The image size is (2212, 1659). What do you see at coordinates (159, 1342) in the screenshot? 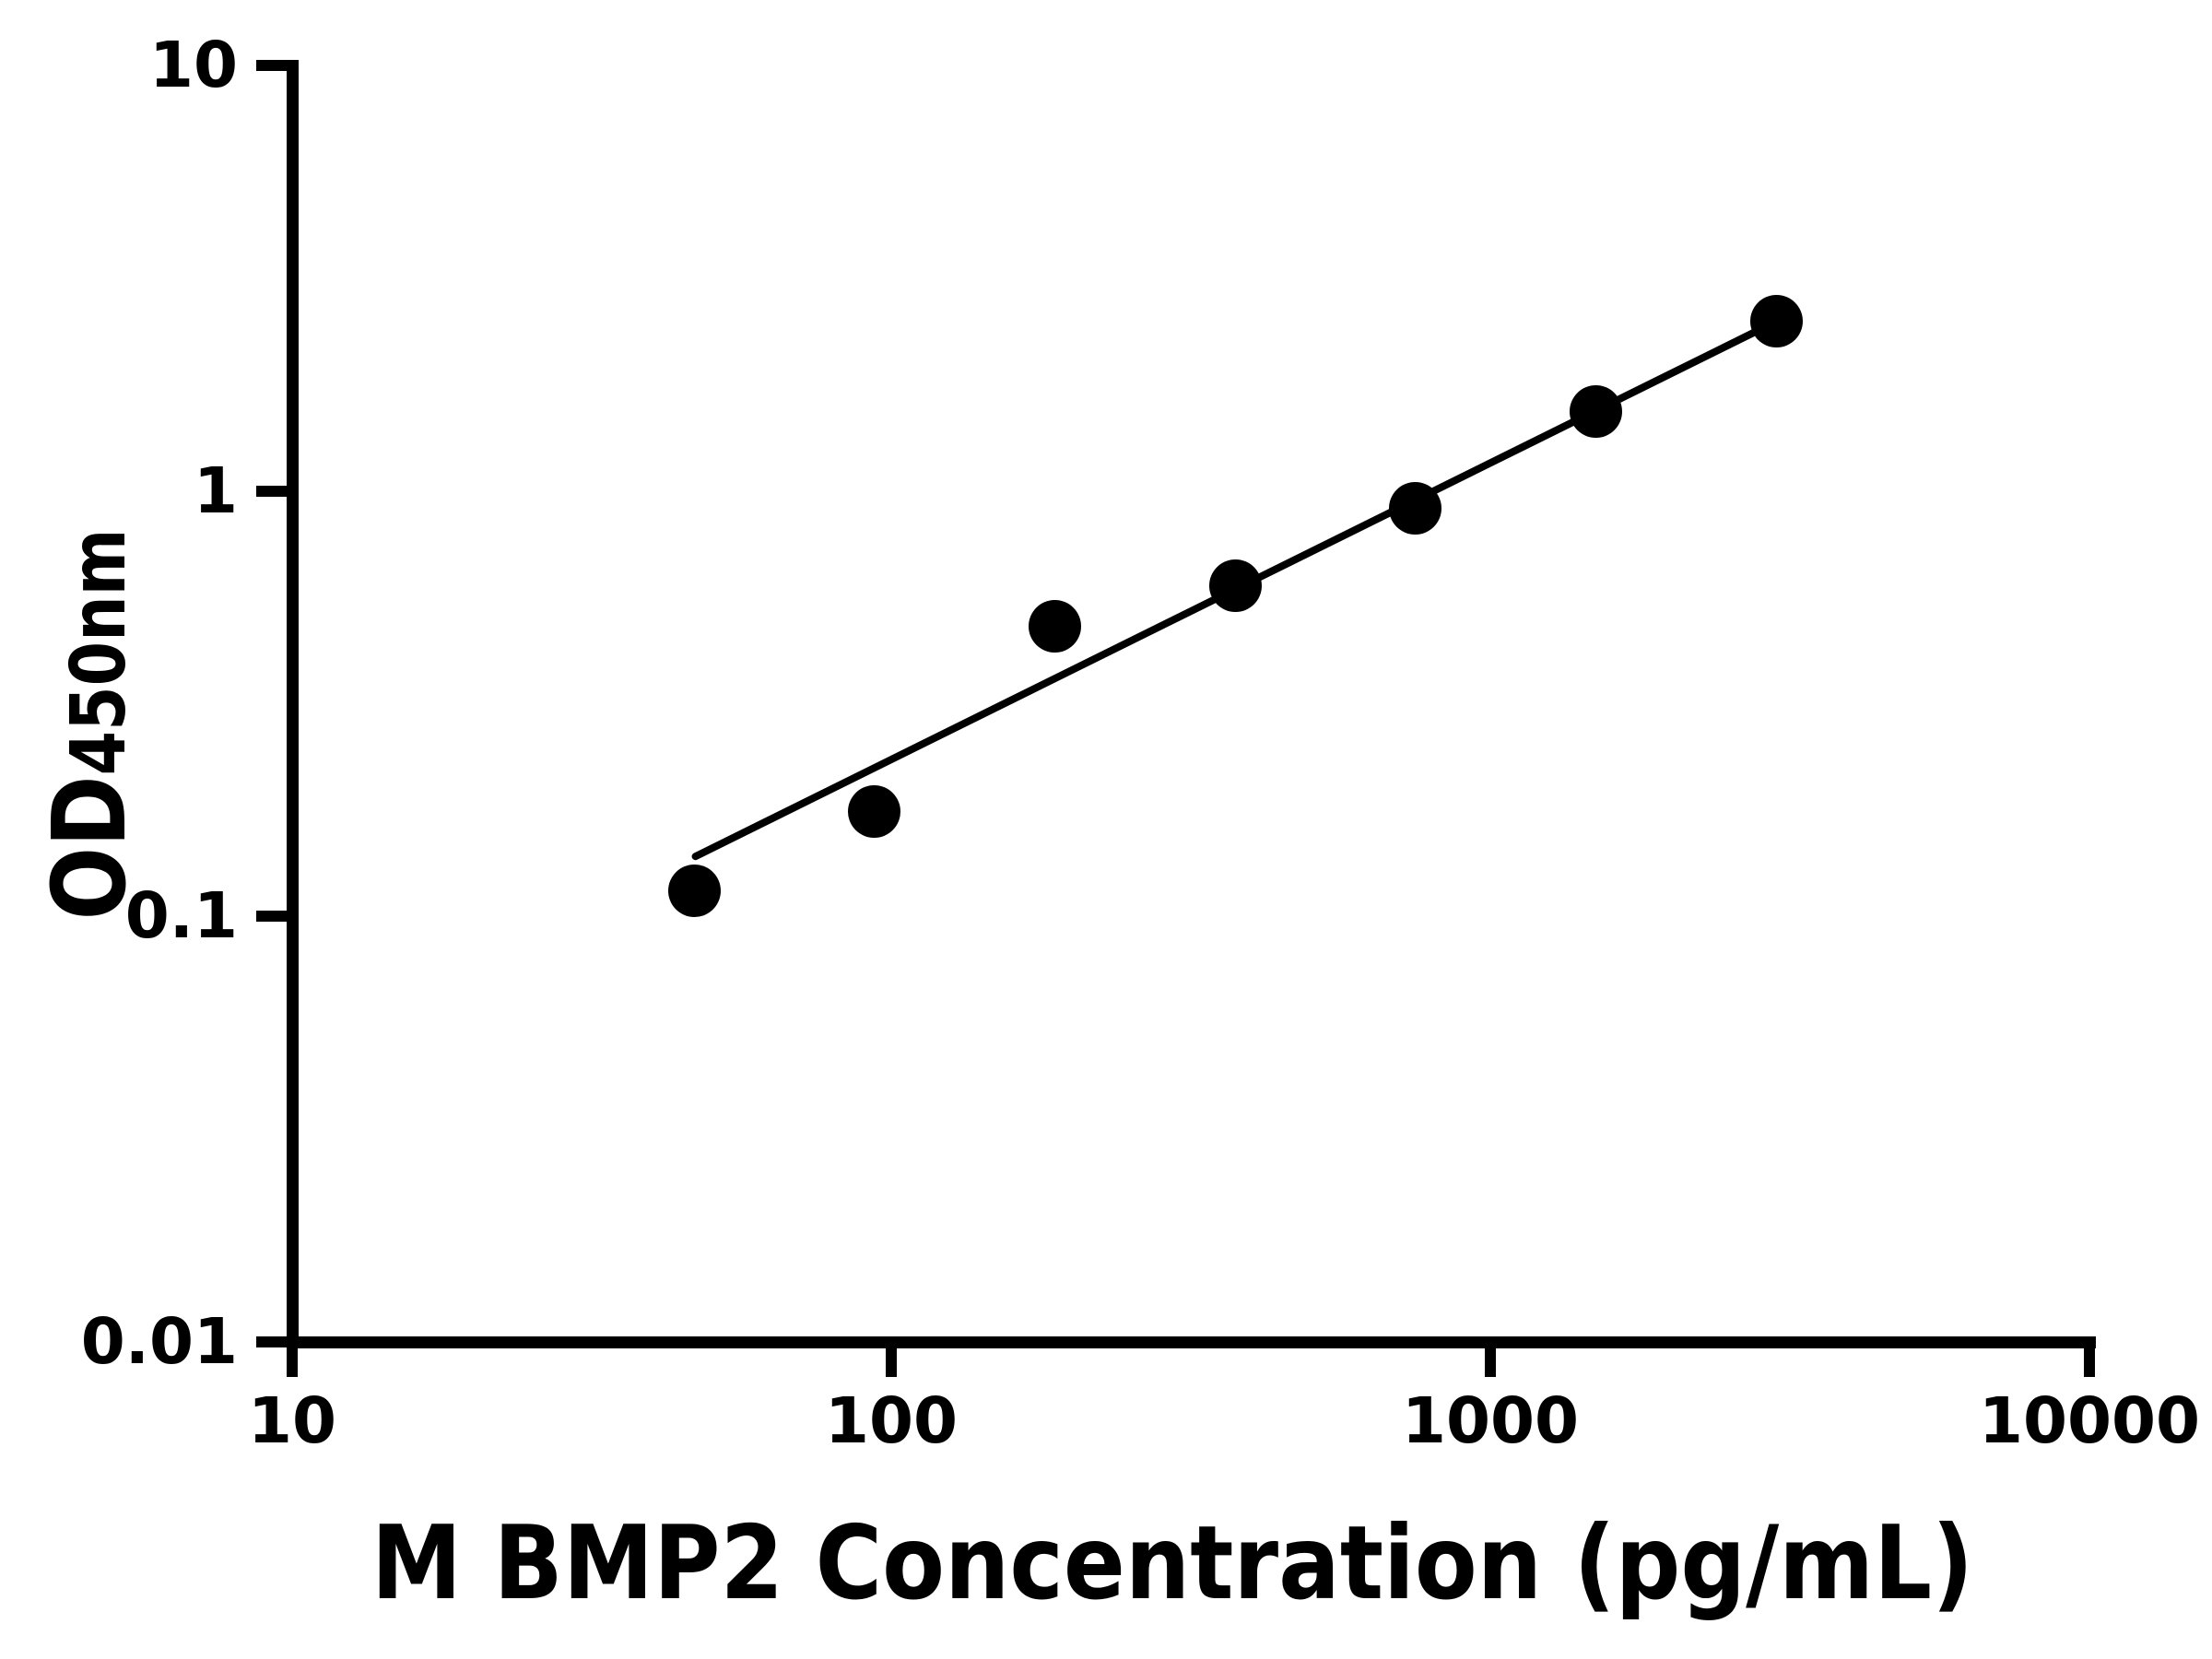
I see `y-tick-label: 0.01` at bounding box center [159, 1342].